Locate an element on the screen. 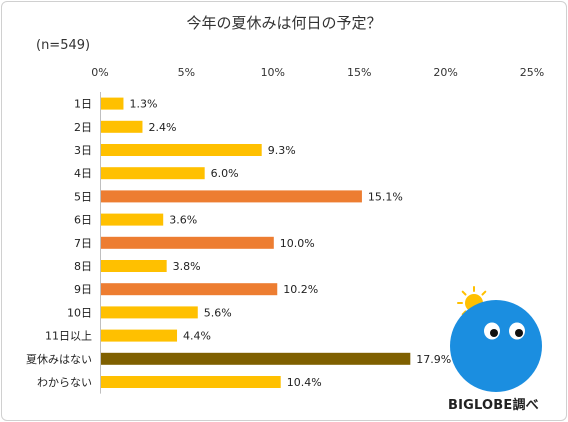 The image size is (568, 422). x-tick-label: 5% is located at coordinates (186, 72).